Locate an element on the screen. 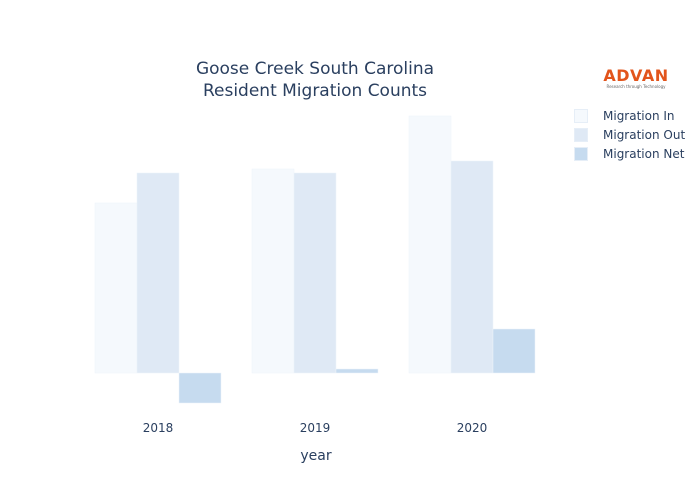 The image size is (700, 500). bar-migration-in-2020 is located at coordinates (430, 244).